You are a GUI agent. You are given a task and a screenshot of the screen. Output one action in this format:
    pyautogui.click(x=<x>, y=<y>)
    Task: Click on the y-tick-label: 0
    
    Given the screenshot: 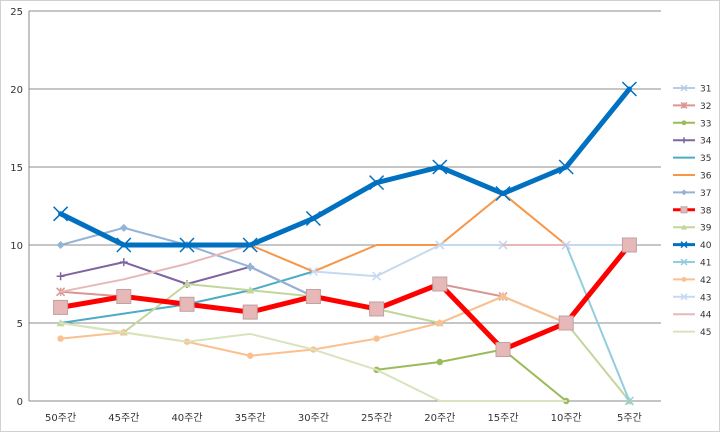 What is the action you would take?
    pyautogui.click(x=20, y=402)
    